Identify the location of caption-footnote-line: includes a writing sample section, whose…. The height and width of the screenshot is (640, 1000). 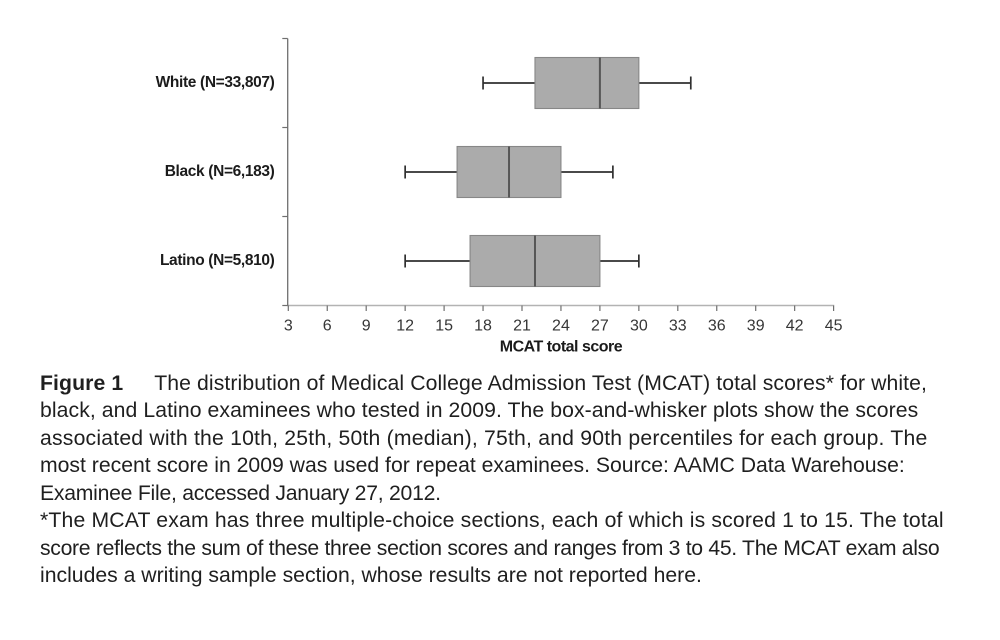
(371, 576).